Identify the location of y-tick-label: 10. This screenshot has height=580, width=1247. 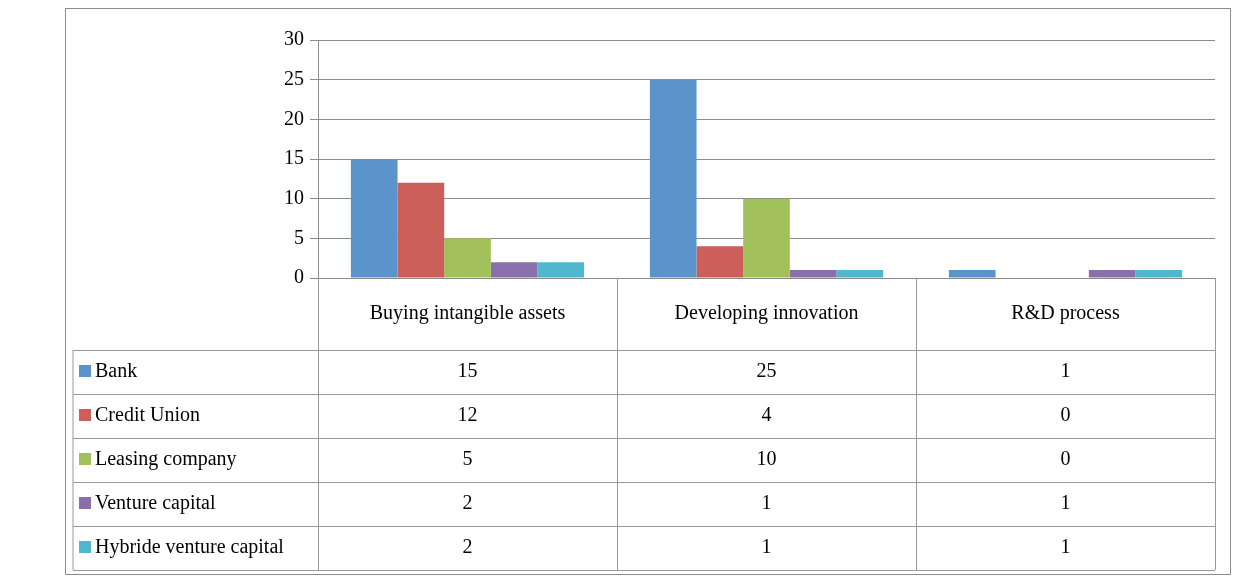
(294, 196).